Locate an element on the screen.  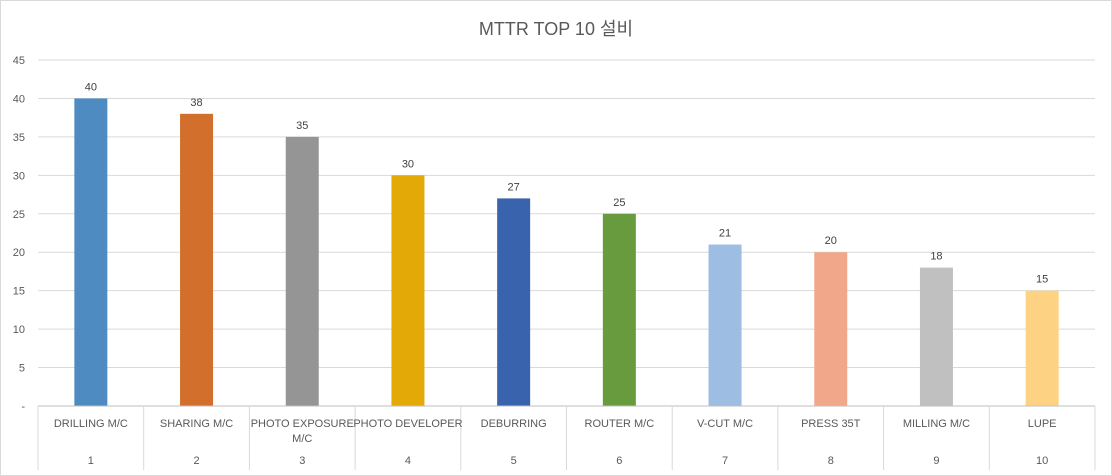
data-label: 20 is located at coordinates (831, 241).